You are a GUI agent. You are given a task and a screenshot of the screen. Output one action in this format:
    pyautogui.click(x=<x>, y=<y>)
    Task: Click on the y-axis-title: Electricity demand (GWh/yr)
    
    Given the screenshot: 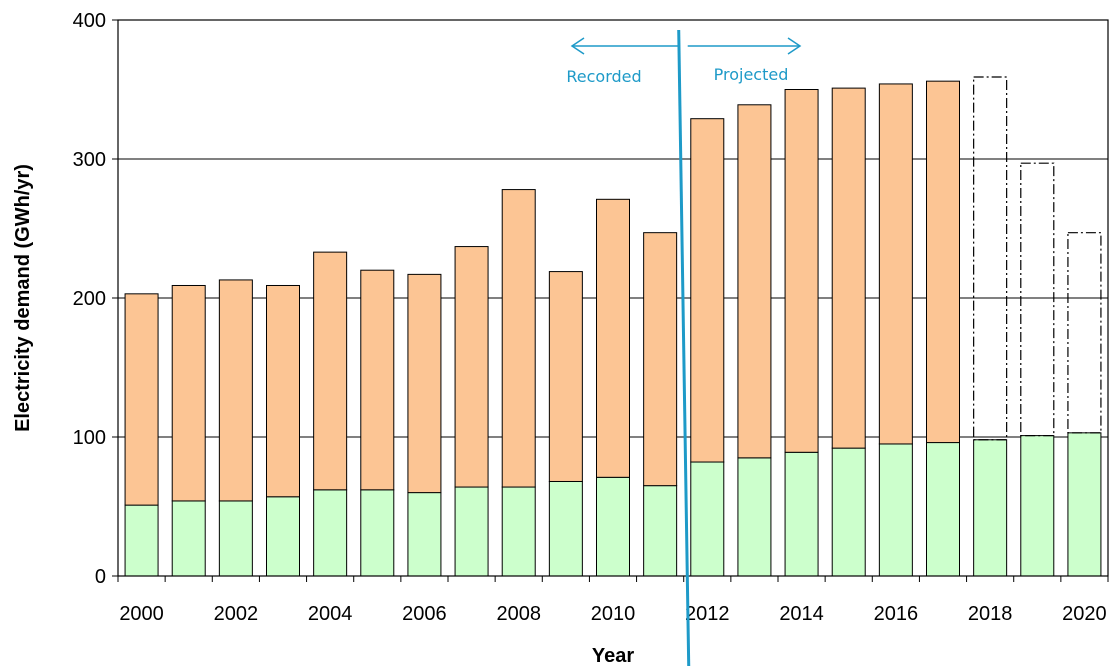 What is the action you would take?
    pyautogui.click(x=23, y=298)
    